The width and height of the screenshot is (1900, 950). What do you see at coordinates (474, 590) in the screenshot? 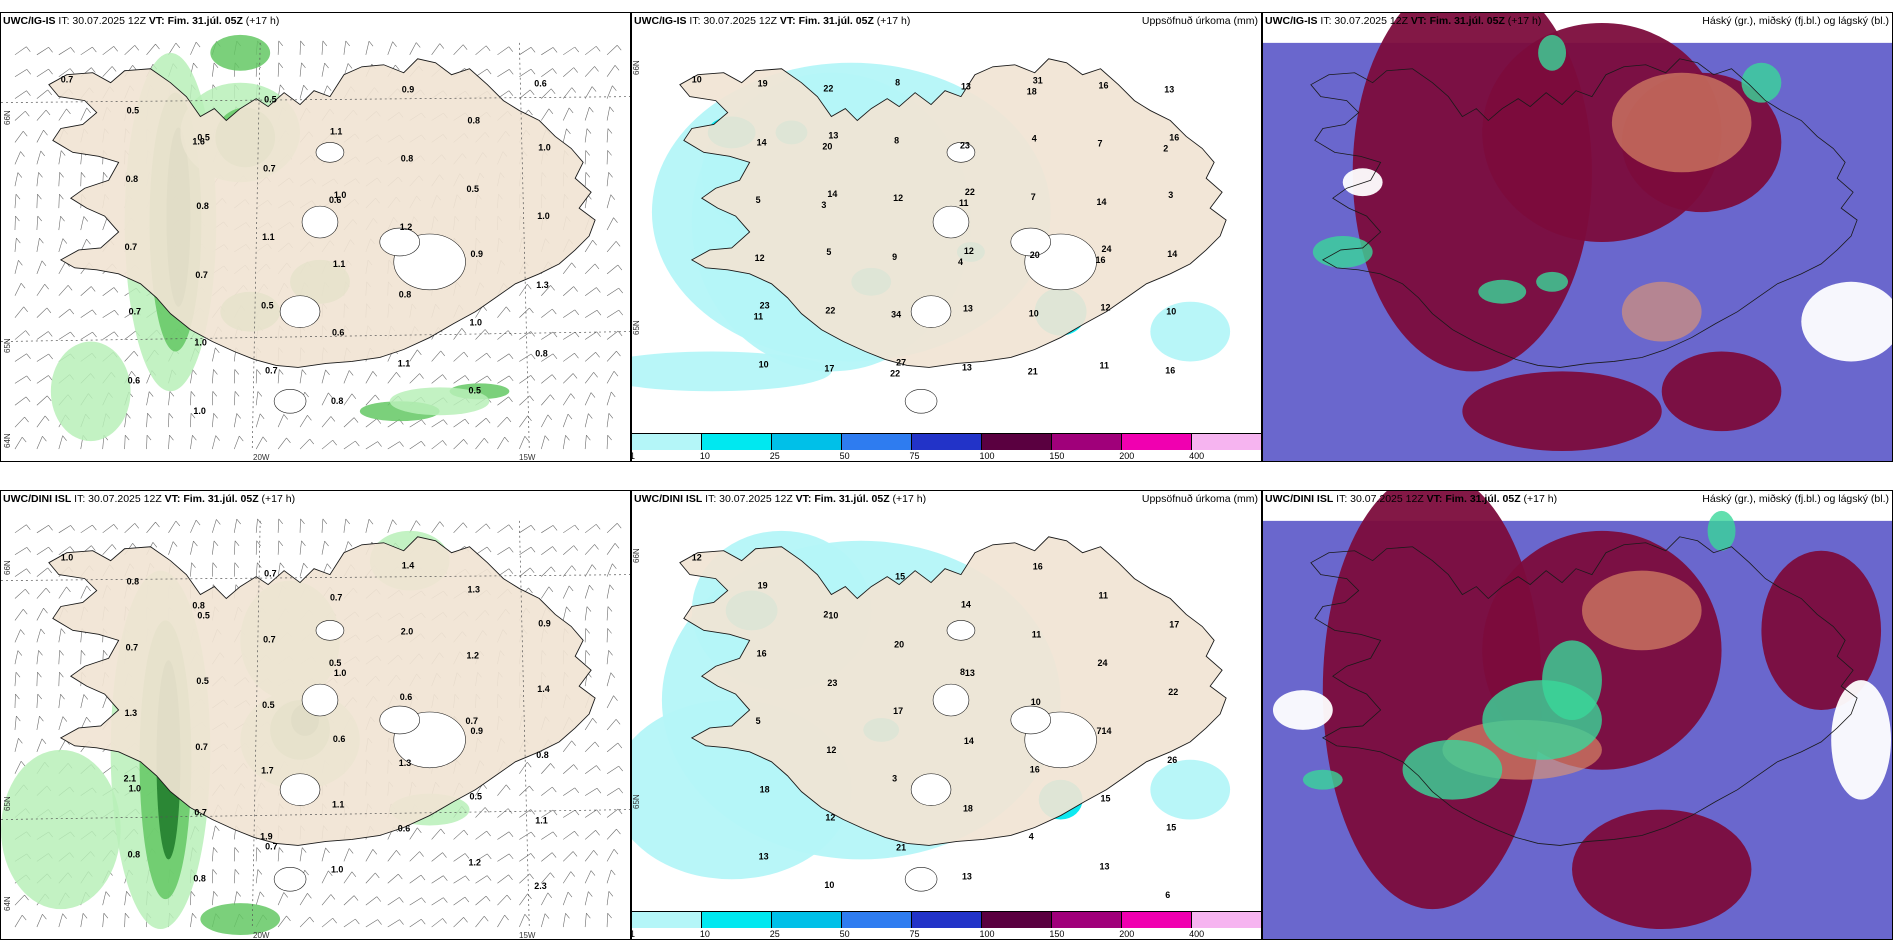
I see `value-label: 1.3` at bounding box center [474, 590].